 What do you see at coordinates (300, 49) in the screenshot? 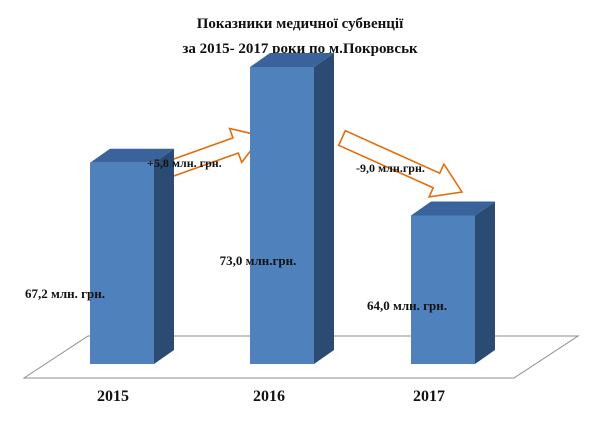
I see `chart-title-line2: за 2015- 2017 роки по м.Покровськ` at bounding box center [300, 49].